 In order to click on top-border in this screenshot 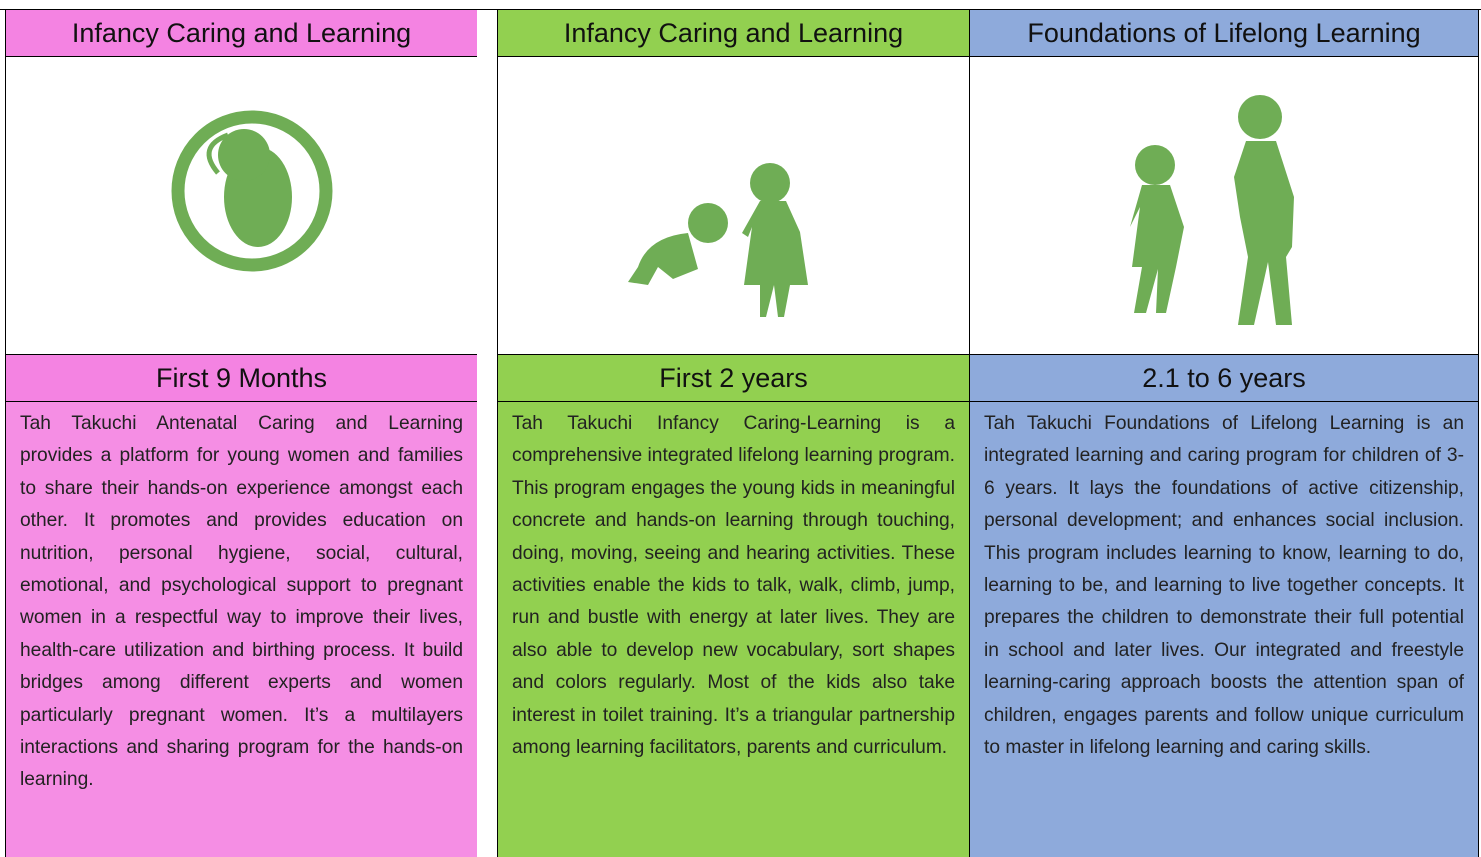, I will do `click(740, 5)`.